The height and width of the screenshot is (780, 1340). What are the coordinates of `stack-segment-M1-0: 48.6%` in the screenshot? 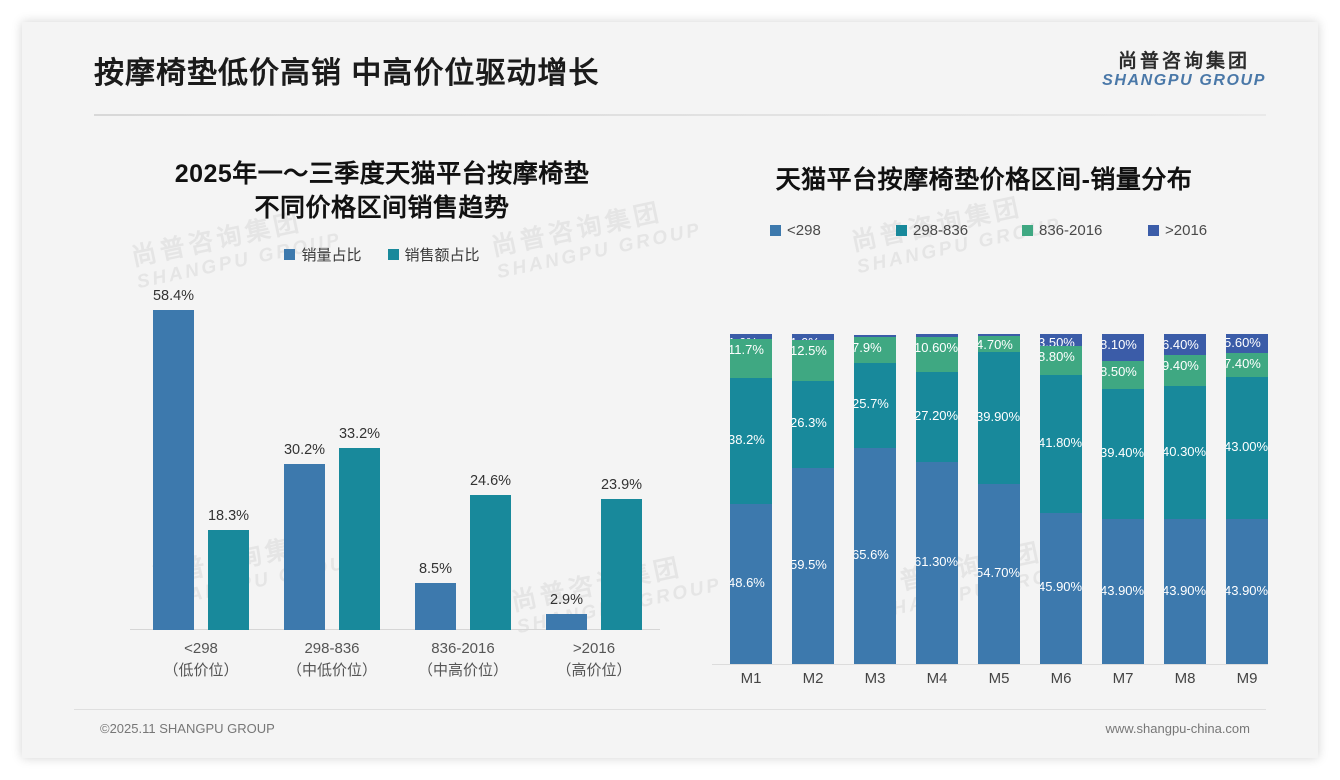 It's located at (751, 583).